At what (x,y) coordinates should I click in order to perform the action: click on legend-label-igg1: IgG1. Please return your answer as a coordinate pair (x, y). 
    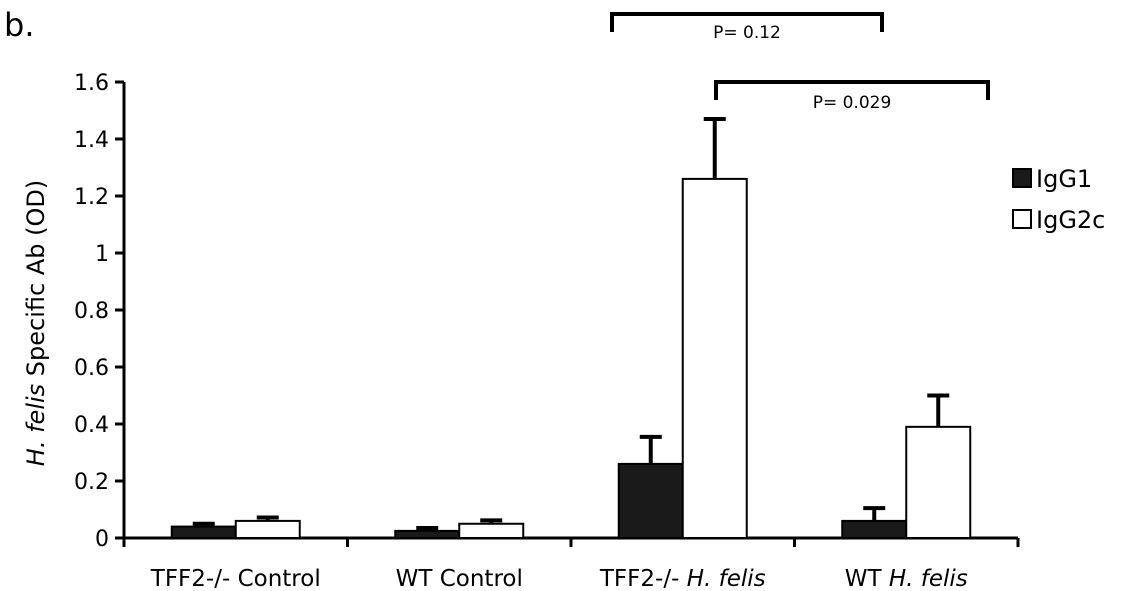
    Looking at the image, I should click on (1064, 179).